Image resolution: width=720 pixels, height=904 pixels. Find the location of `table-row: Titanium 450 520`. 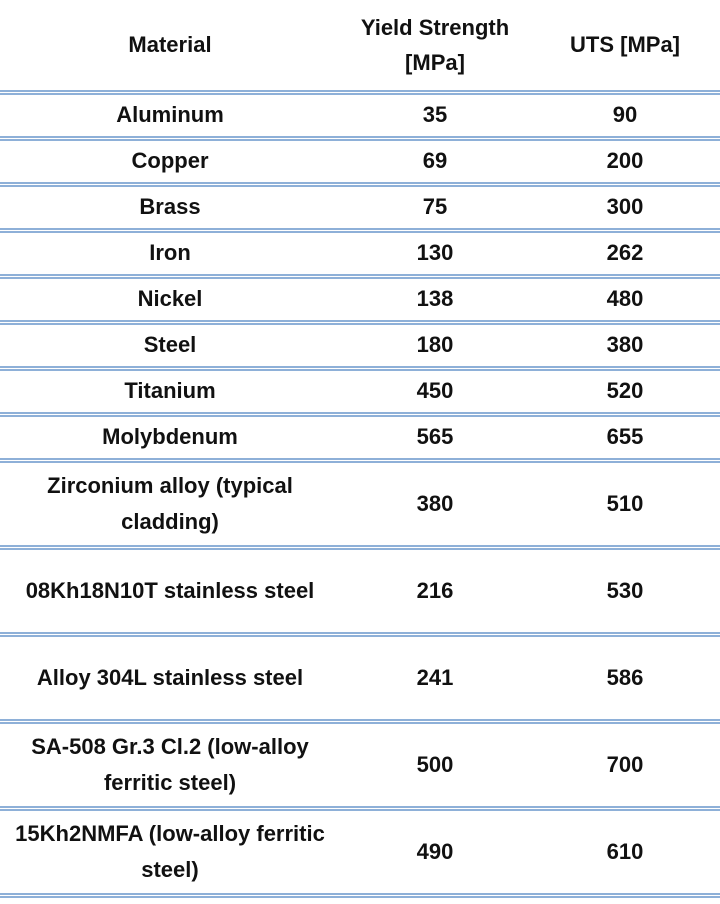

table-row: Titanium 450 520 is located at coordinates (360, 392).